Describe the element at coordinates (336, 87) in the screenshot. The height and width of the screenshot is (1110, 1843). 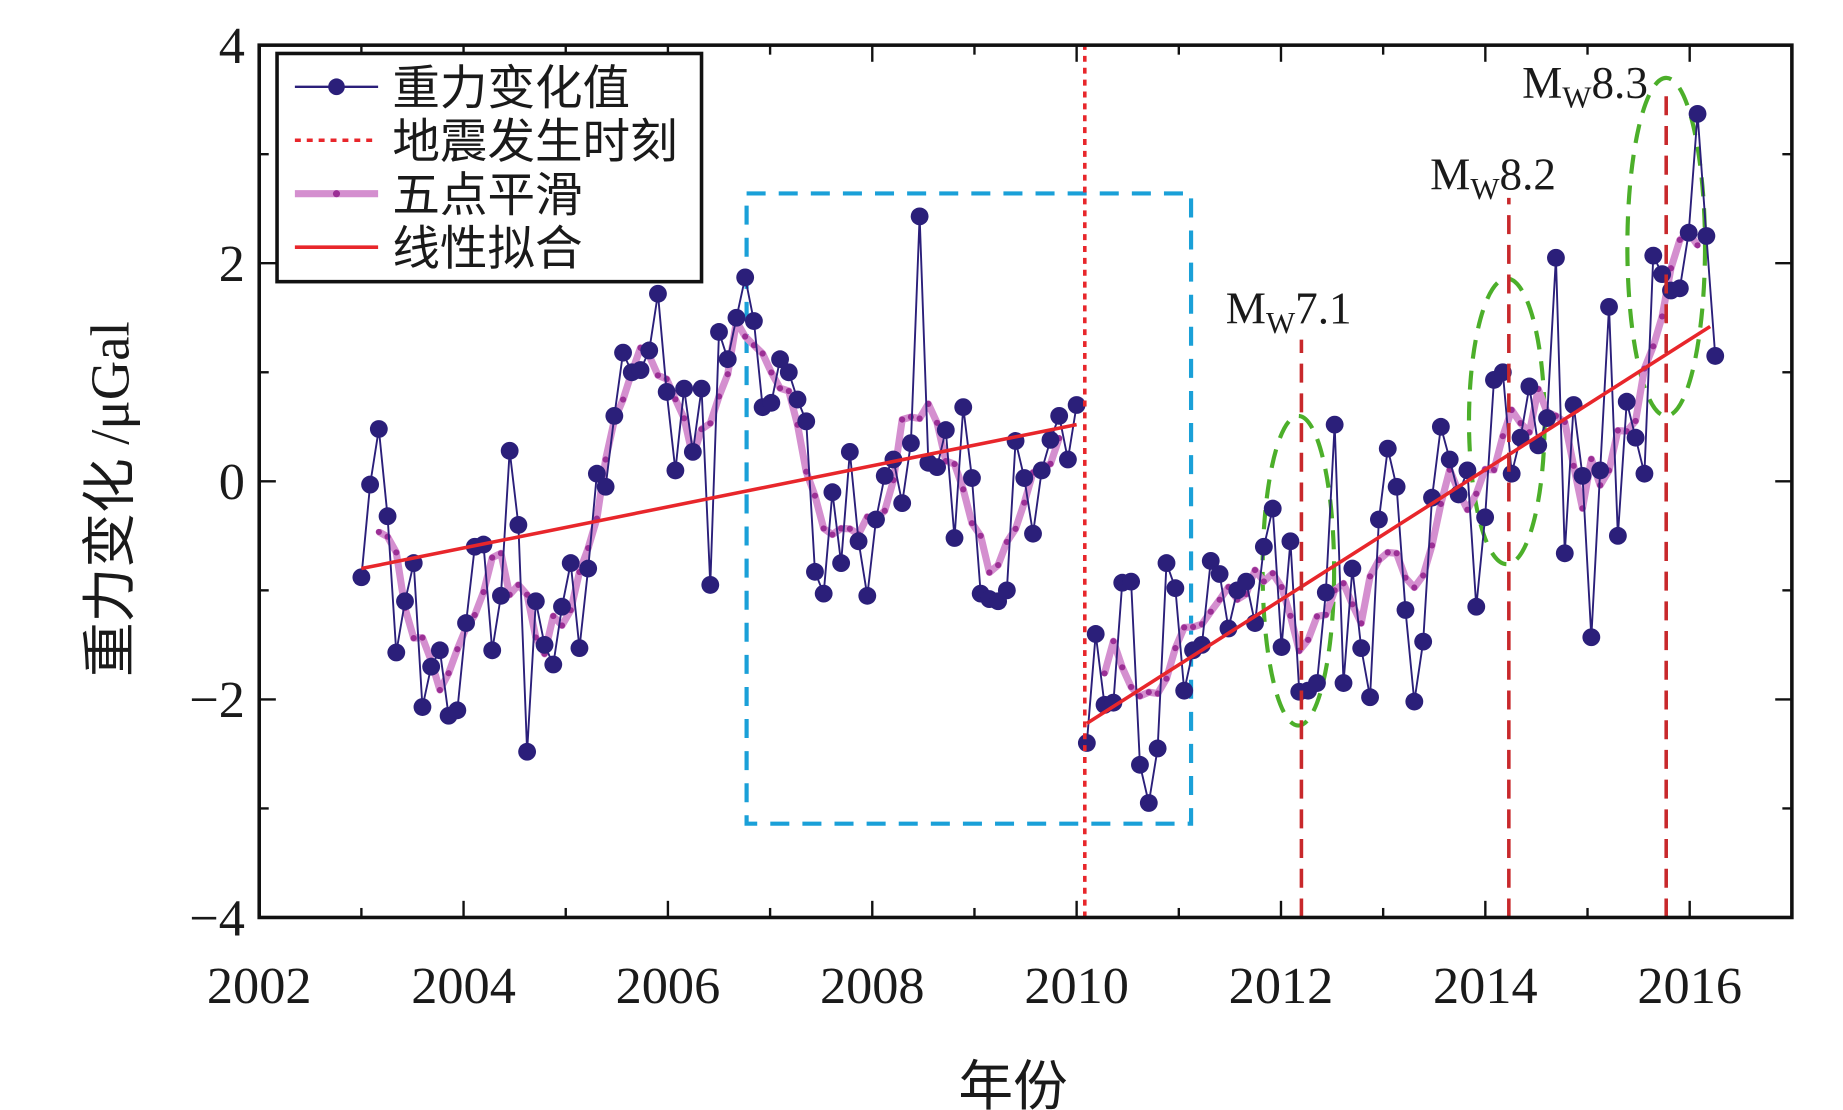
I see `legend-observed-marker` at that location.